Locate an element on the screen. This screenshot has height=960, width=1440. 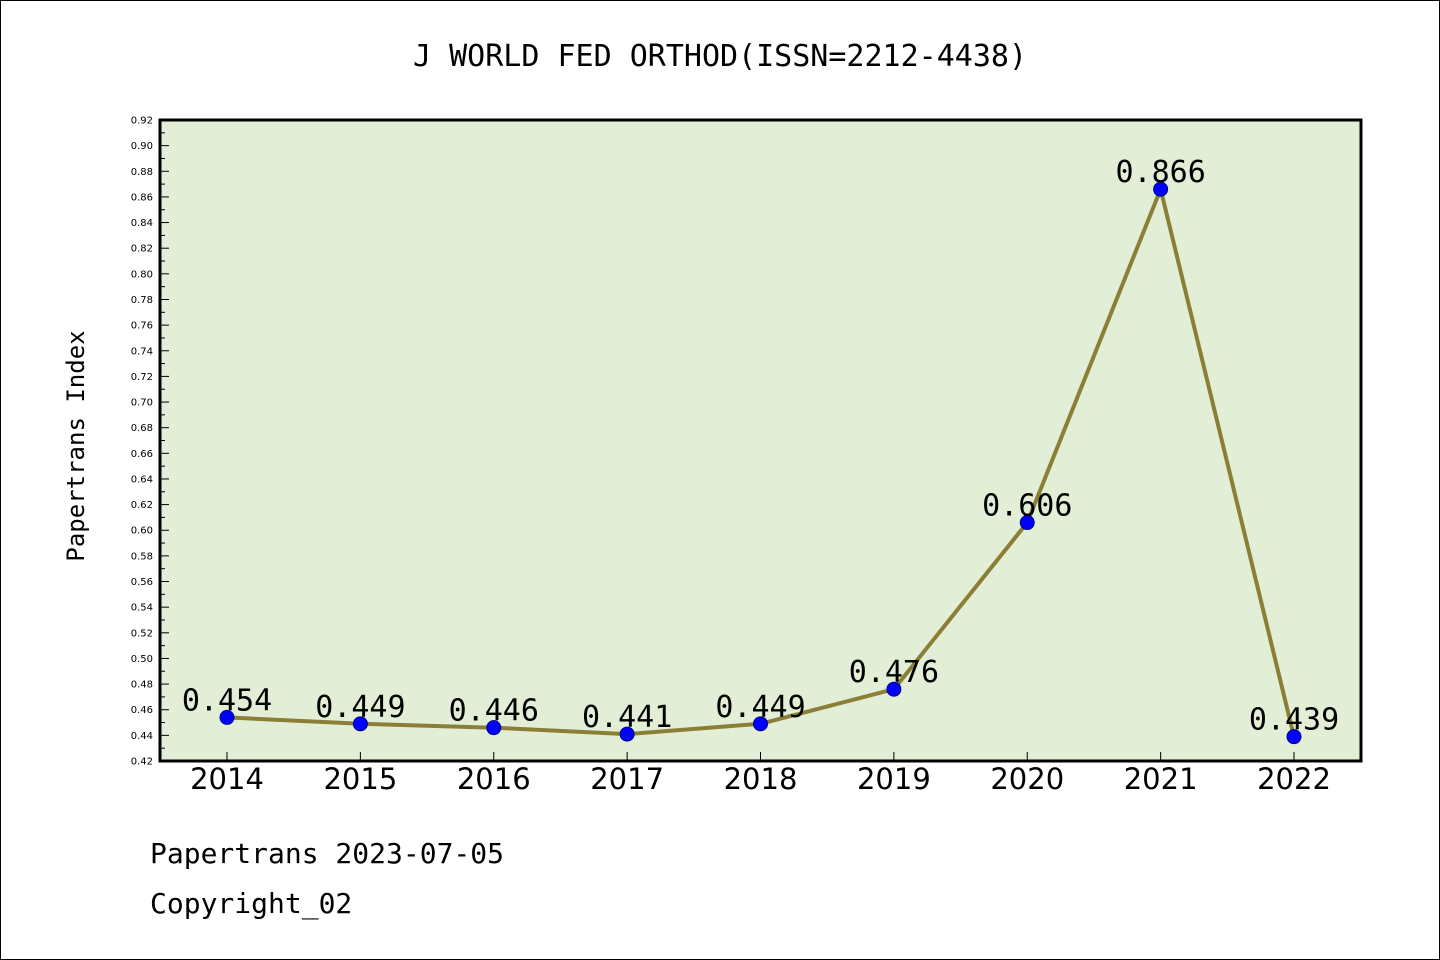
y-tick-label: 0.60 is located at coordinates (142, 531).